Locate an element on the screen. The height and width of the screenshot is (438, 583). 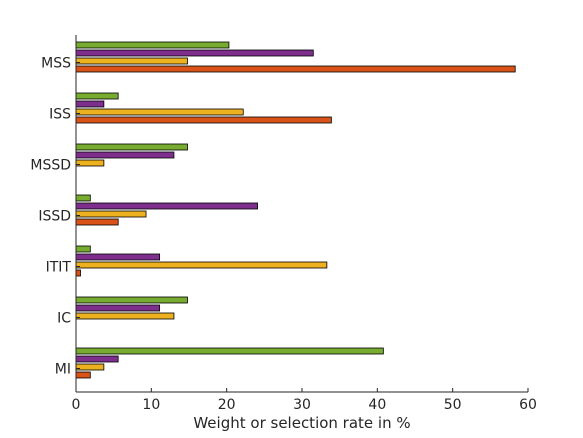
y-tick-label-iss: ISS is located at coordinates (60, 115).